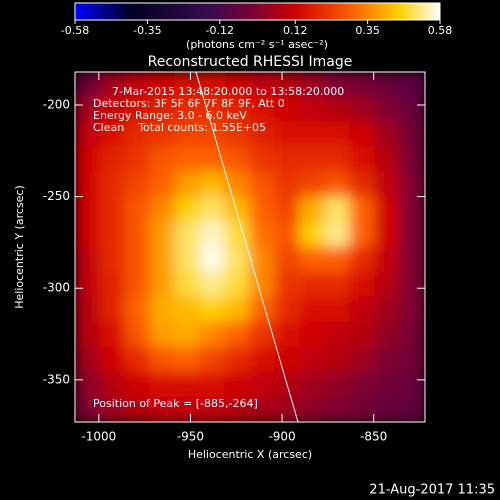 Image resolution: width=500 pixels, height=500 pixels. I want to click on limb-line, so click(247, 247).